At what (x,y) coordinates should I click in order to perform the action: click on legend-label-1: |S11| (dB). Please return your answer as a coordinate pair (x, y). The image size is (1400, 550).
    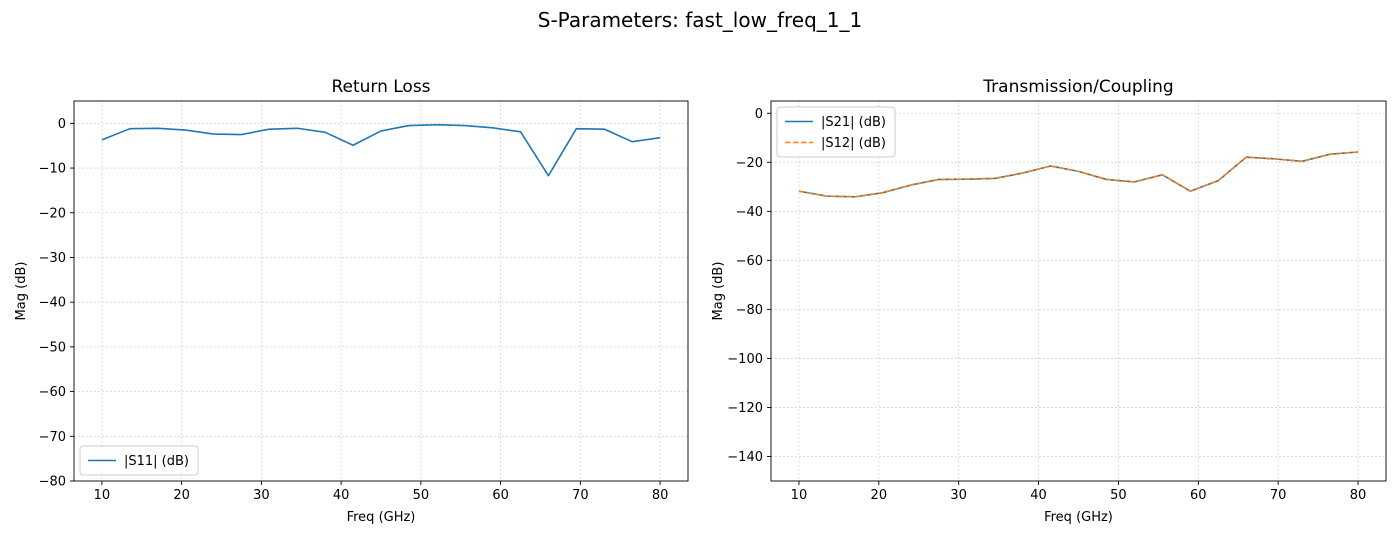
    Looking at the image, I should click on (156, 461).